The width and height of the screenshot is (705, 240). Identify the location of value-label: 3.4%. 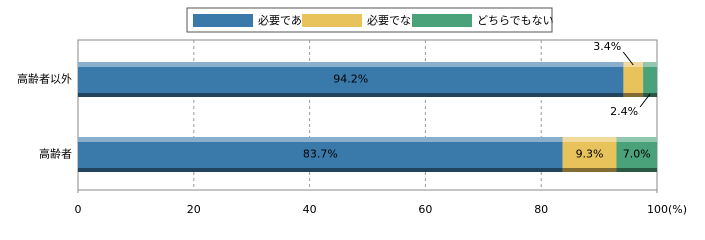
(607, 46).